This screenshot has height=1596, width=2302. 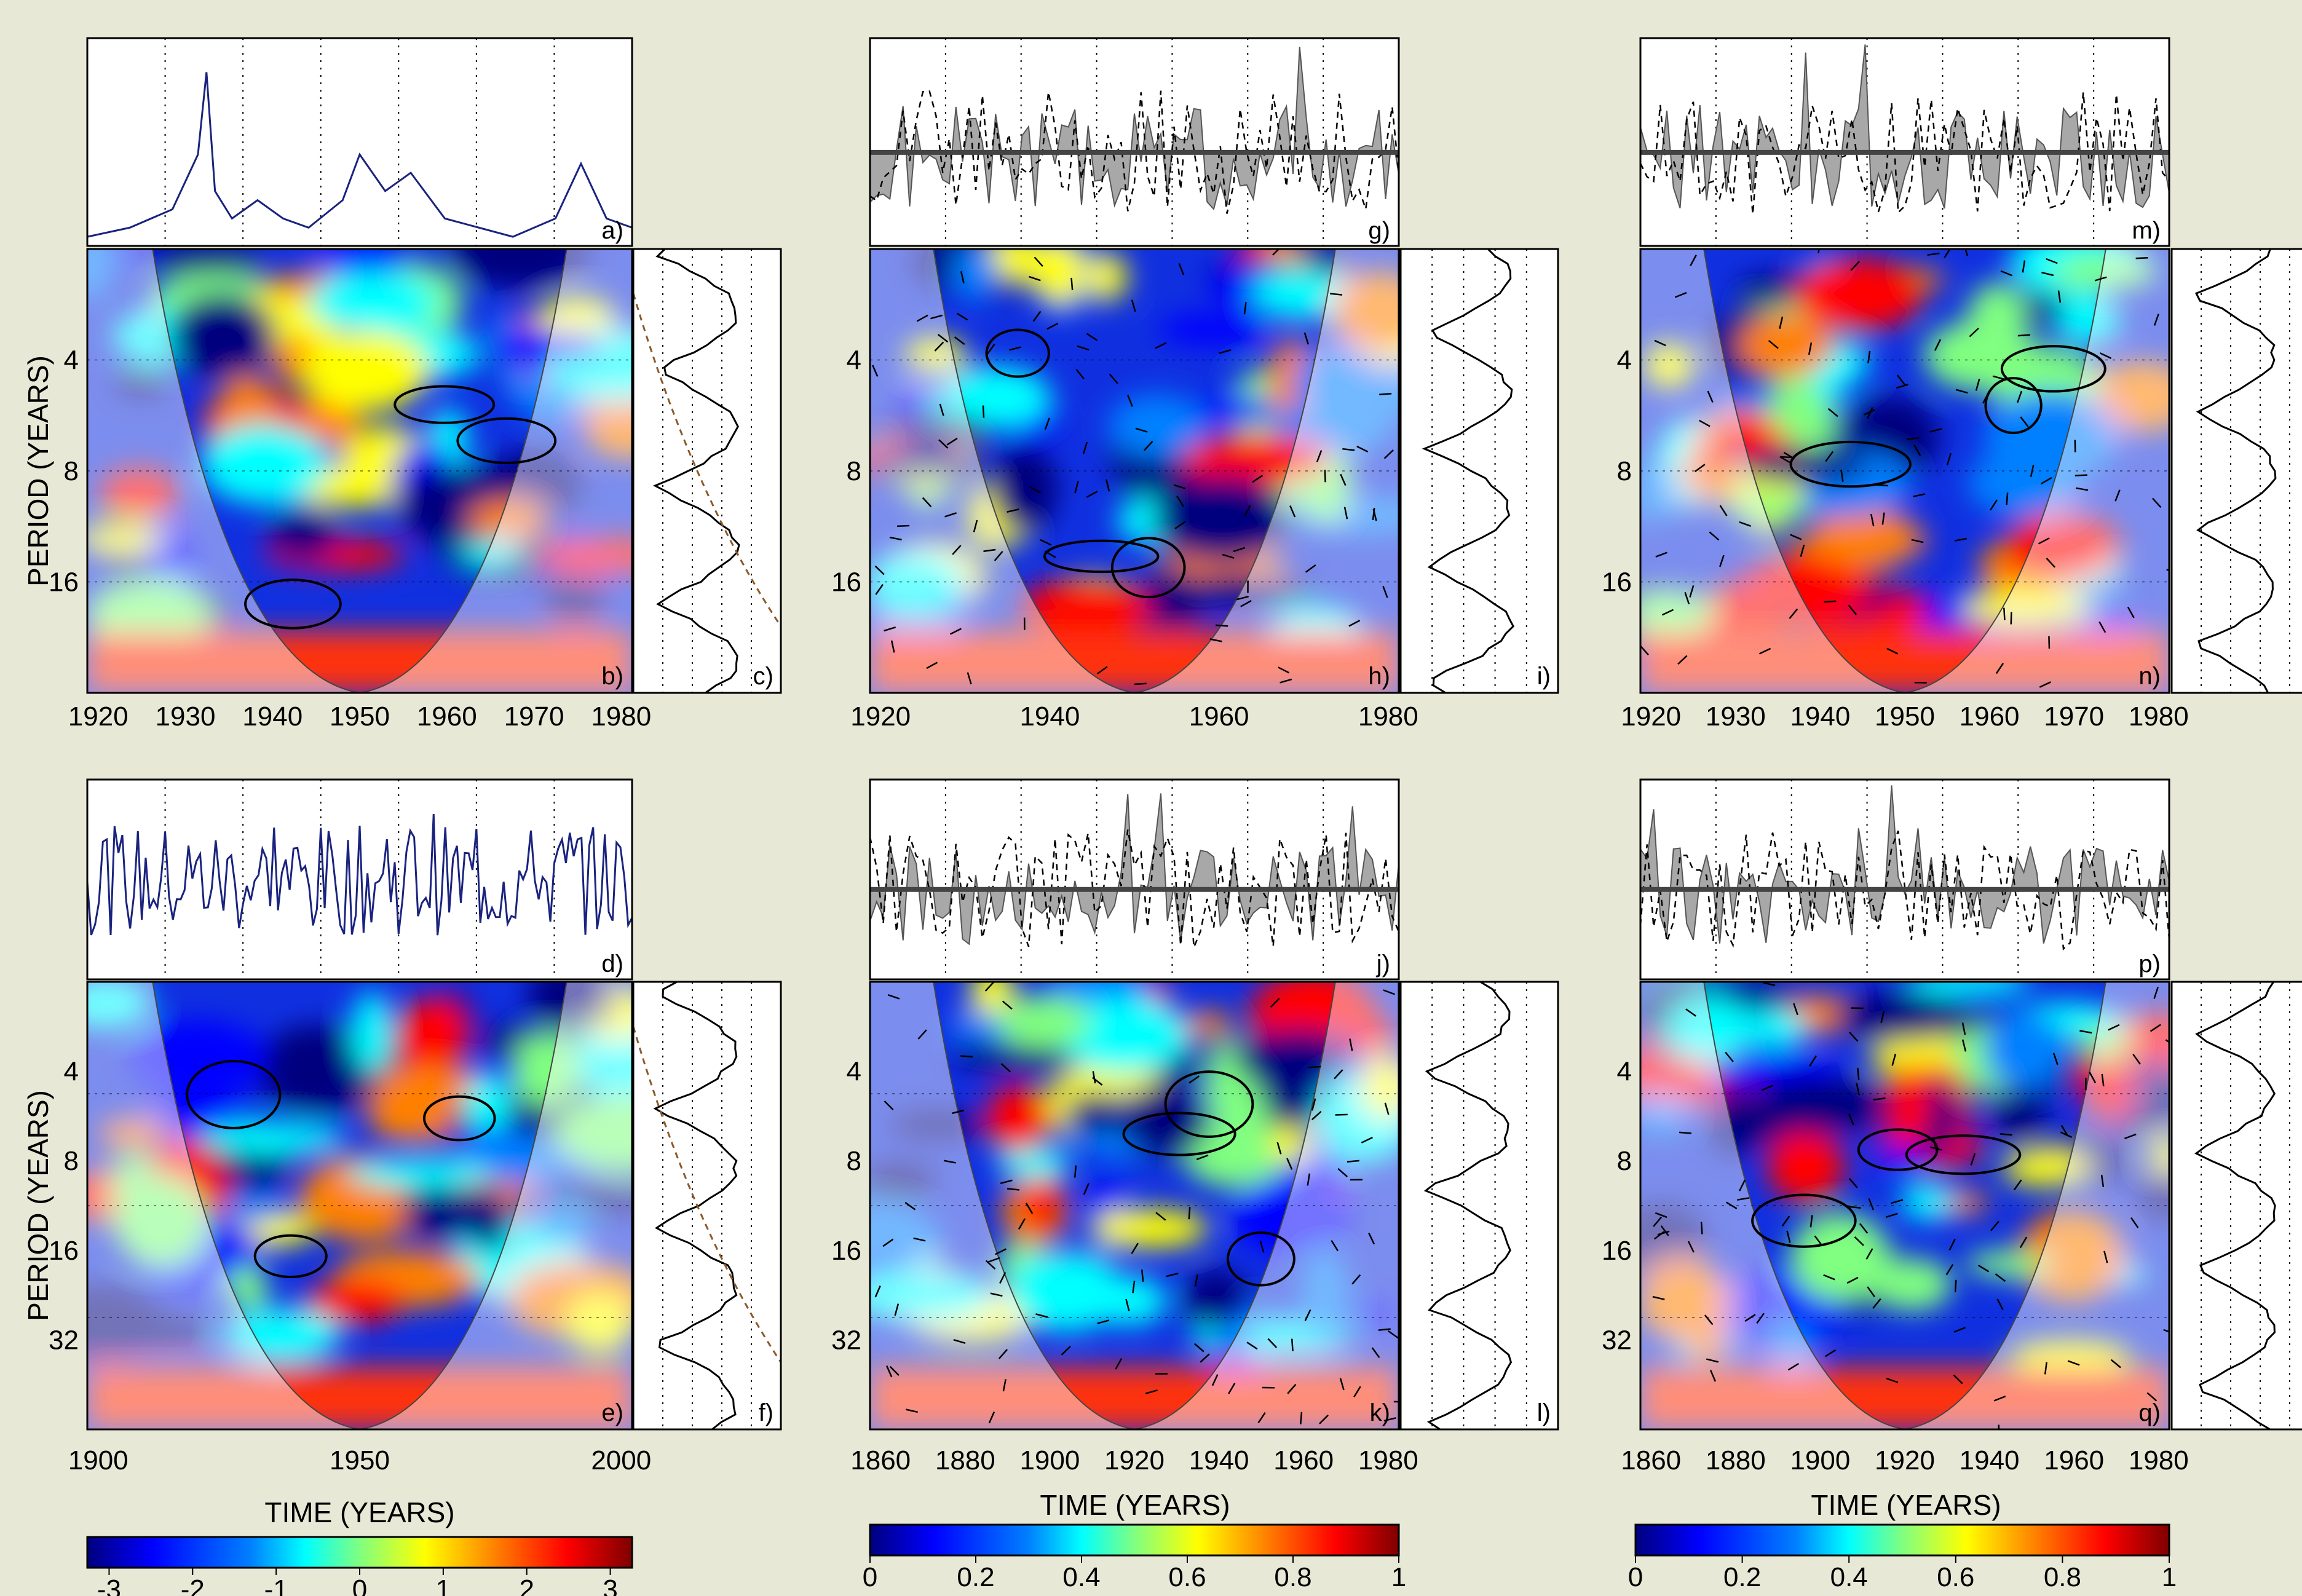 I want to click on cone-of-influence-line, so click(x=1134, y=471).